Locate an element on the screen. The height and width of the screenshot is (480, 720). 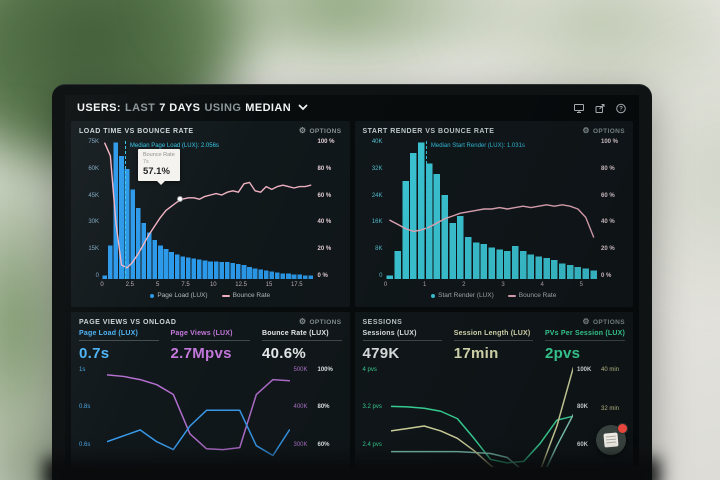
axis-tick: 80% is located at coordinates (323, 407).